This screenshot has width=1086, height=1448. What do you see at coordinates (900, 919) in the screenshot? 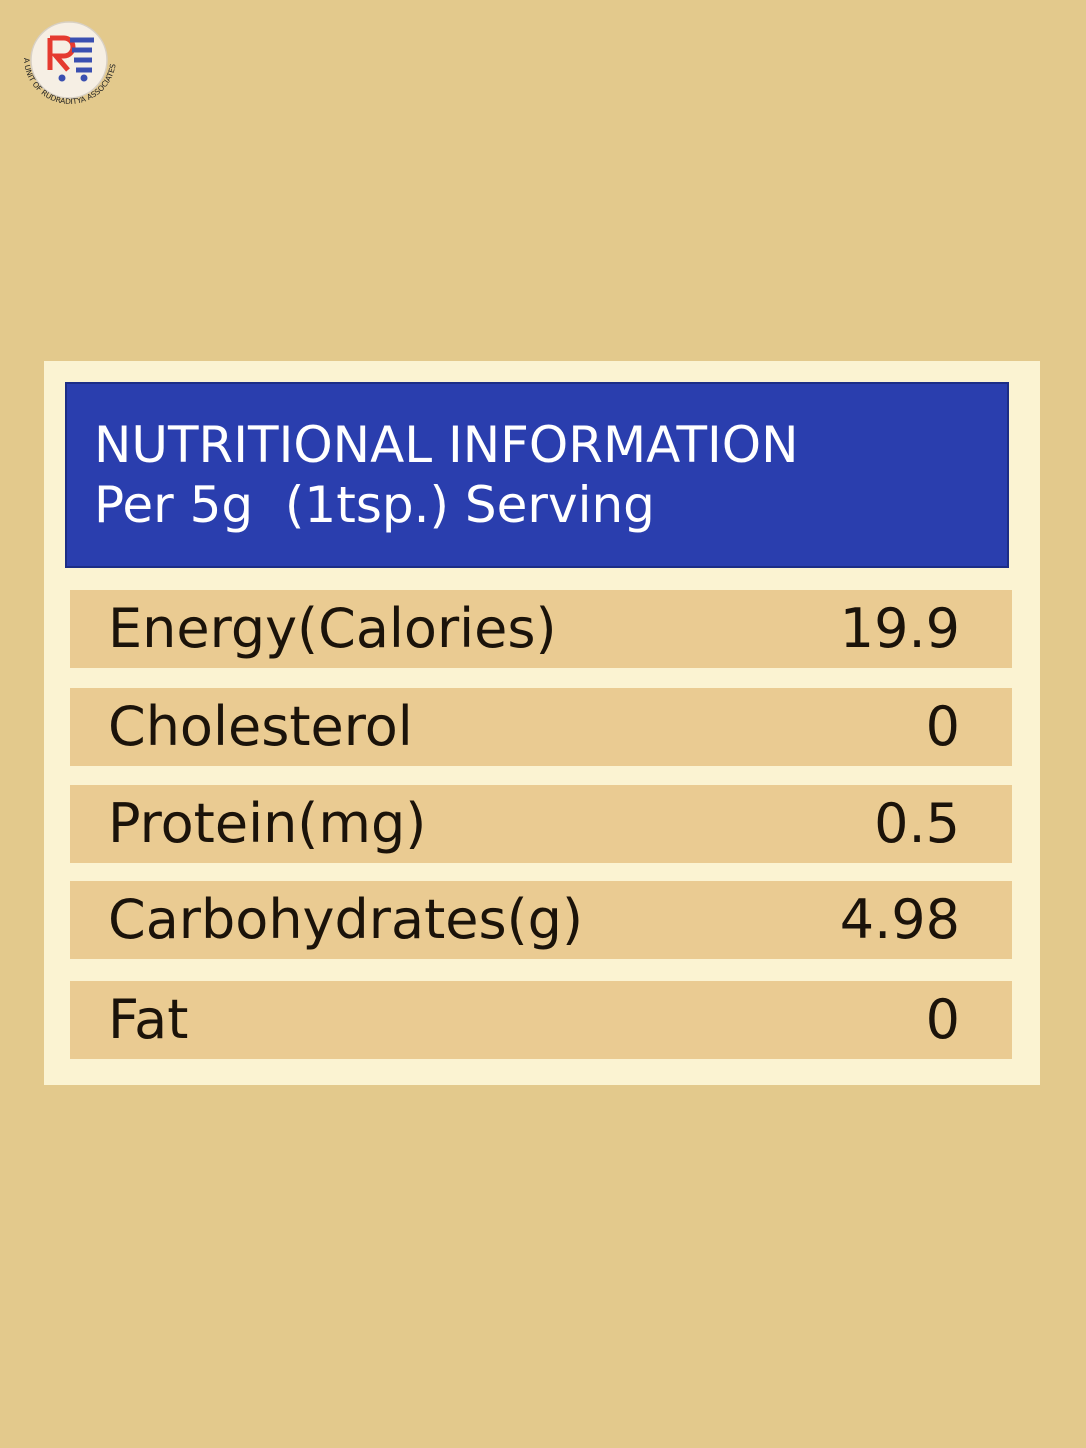
I see `nutrient-value: 4.98` at bounding box center [900, 919].